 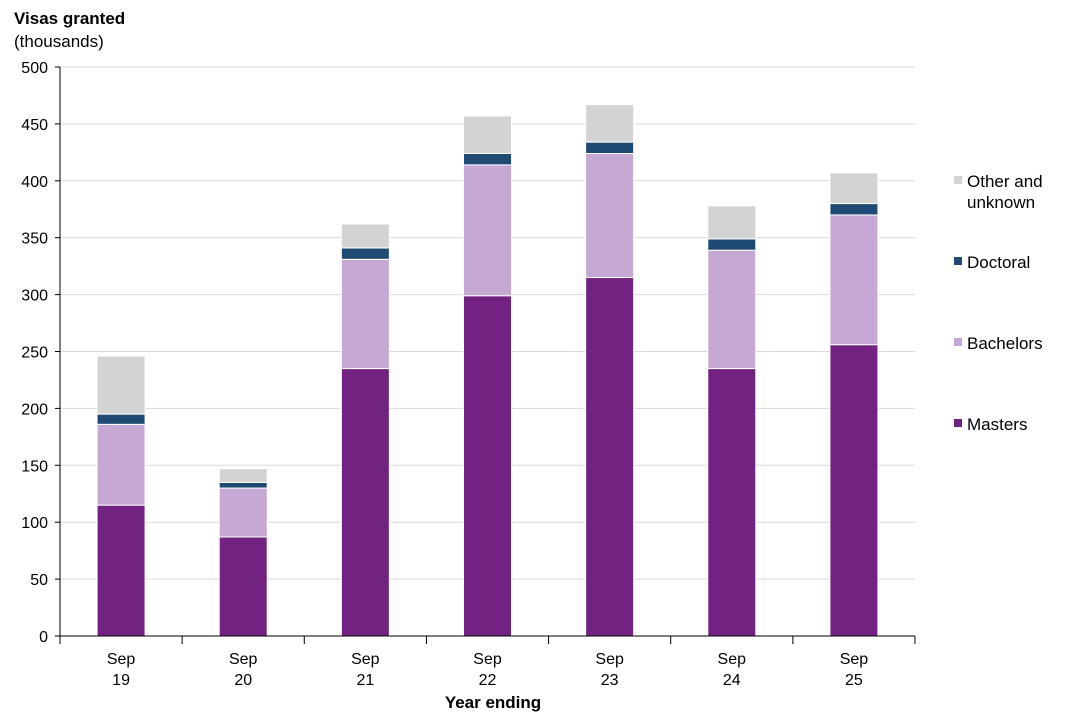 I want to click on y-tick-label: 300, so click(x=34, y=296).